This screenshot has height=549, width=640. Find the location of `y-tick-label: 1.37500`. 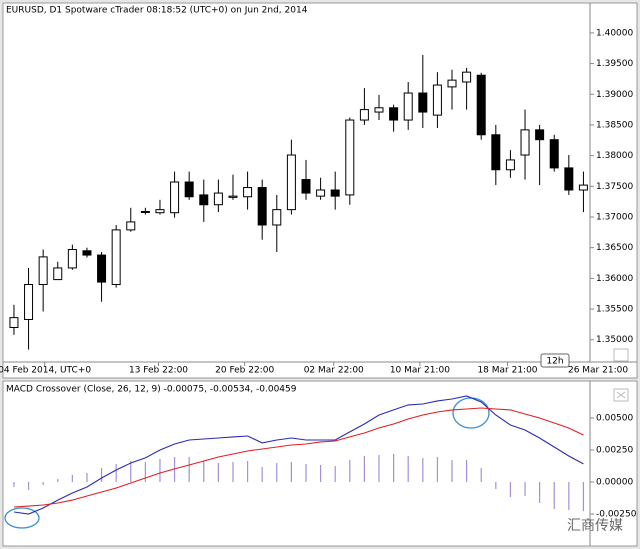

y-tick-label: 1.37500 is located at coordinates (614, 187).